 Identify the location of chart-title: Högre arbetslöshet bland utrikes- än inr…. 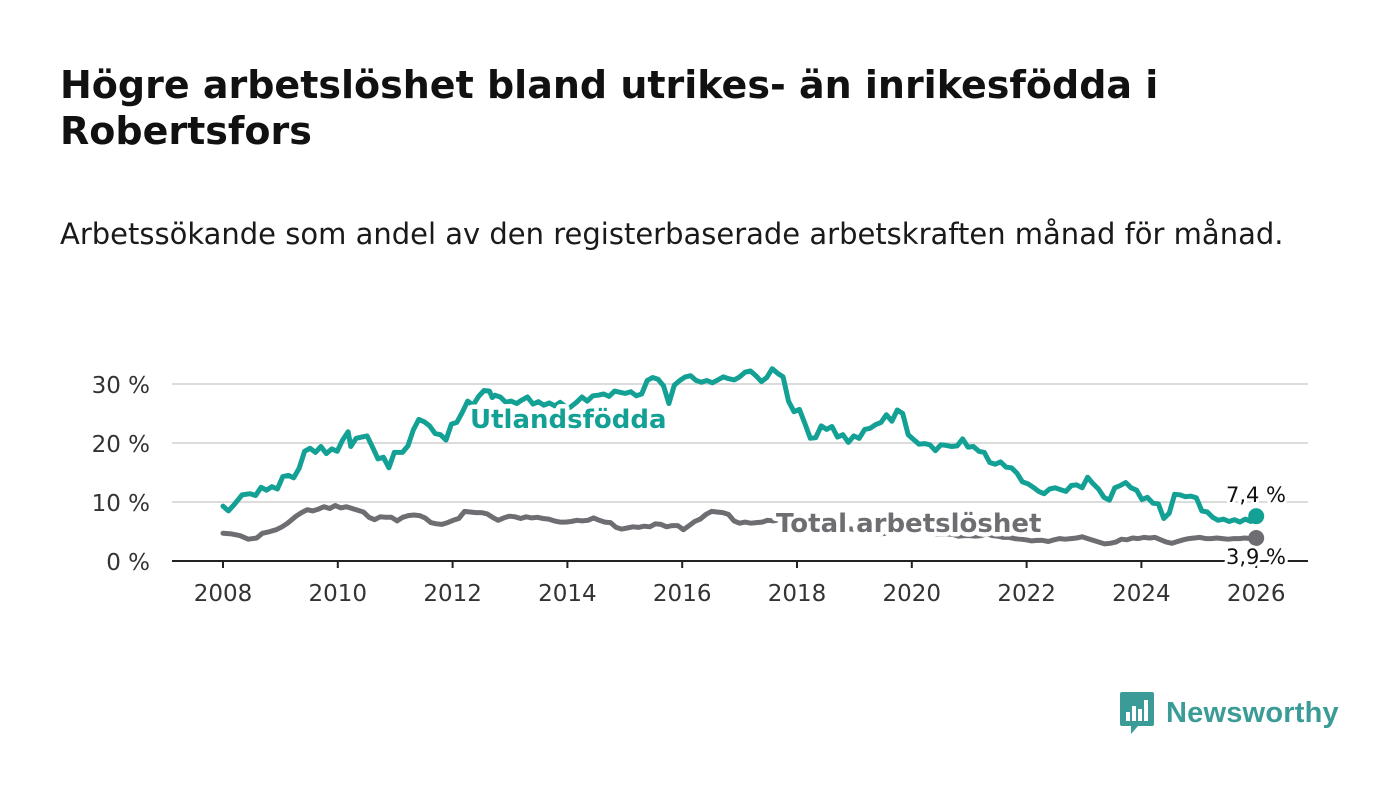
(609, 108).